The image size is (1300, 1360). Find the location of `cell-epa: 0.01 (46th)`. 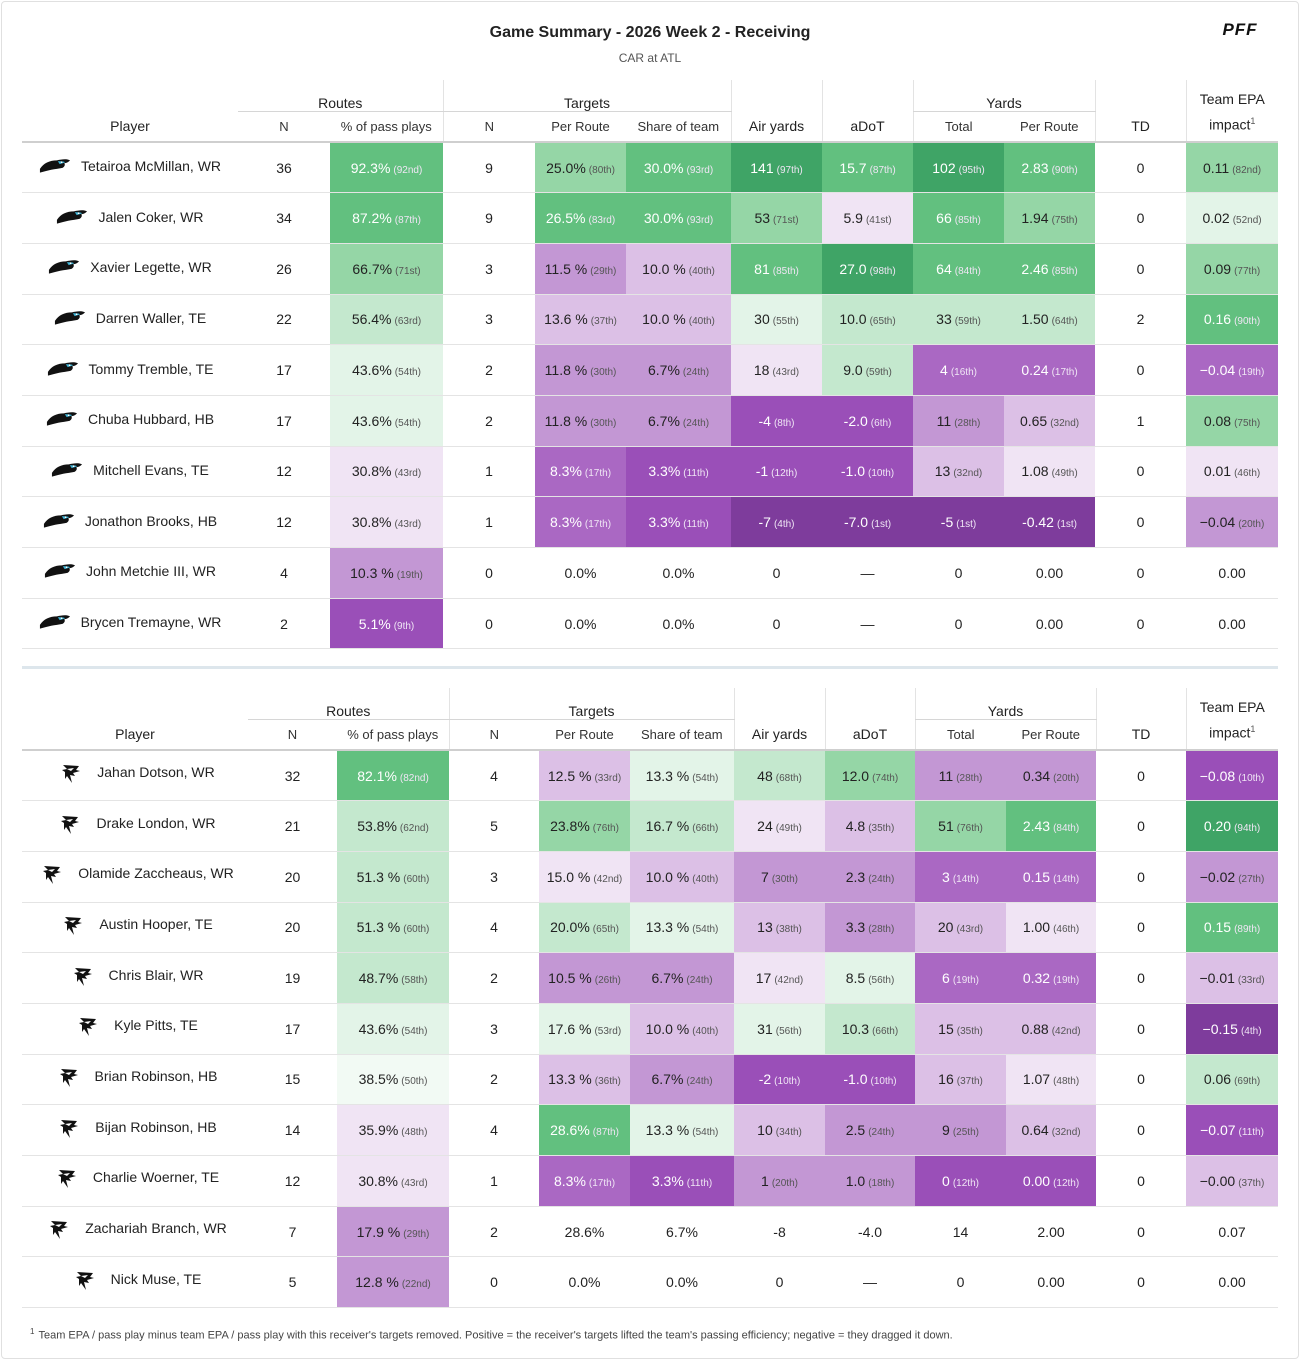

cell-epa: 0.01 (46th) is located at coordinates (1232, 472).